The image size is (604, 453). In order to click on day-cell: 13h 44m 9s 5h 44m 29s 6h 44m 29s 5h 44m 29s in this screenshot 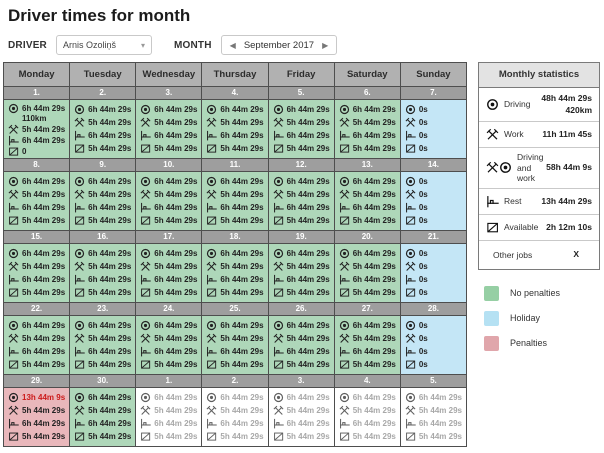, I will do `click(36, 417)`.